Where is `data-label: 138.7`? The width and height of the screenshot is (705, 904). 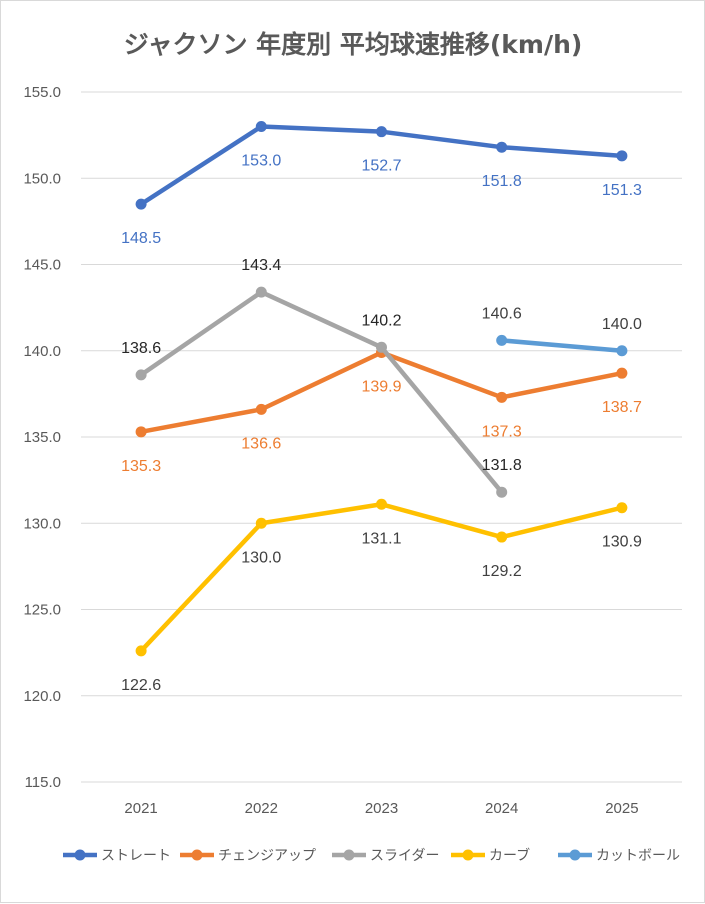 data-label: 138.7 is located at coordinates (622, 407).